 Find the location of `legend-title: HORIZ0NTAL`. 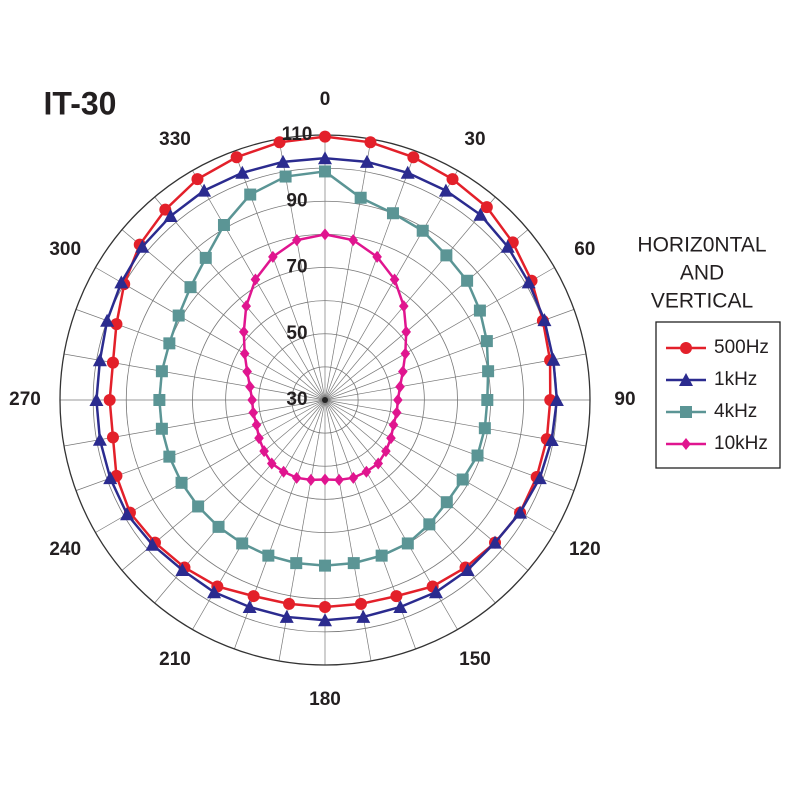

legend-title: HORIZ0NTAL is located at coordinates (701, 245).